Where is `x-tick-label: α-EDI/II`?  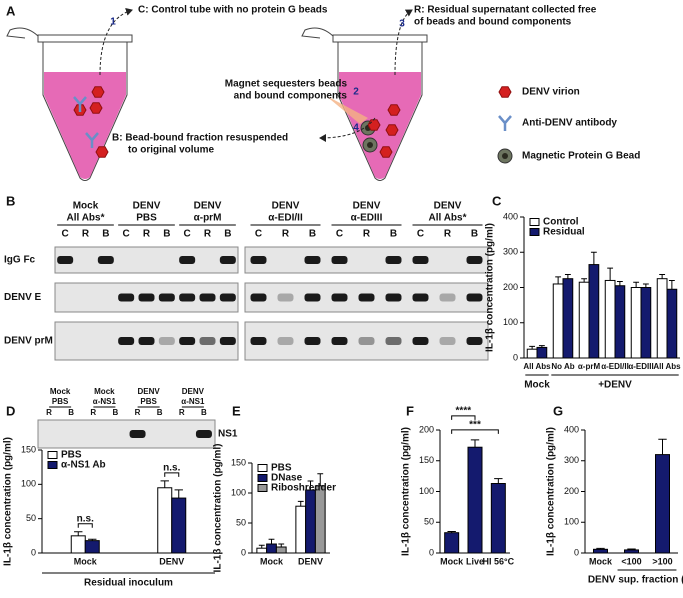
x-tick-label: α-EDI/II is located at coordinates (615, 366).